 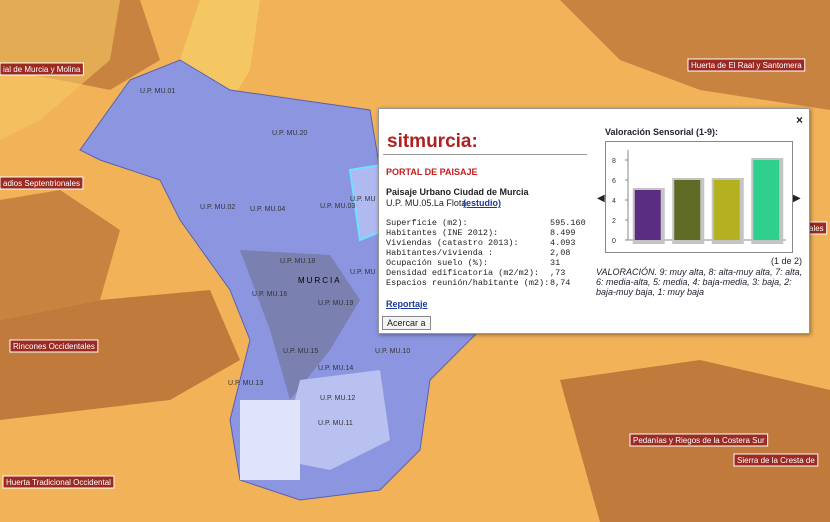 What do you see at coordinates (406, 323) in the screenshot?
I see `zoom-button: Acercar a` at bounding box center [406, 323].